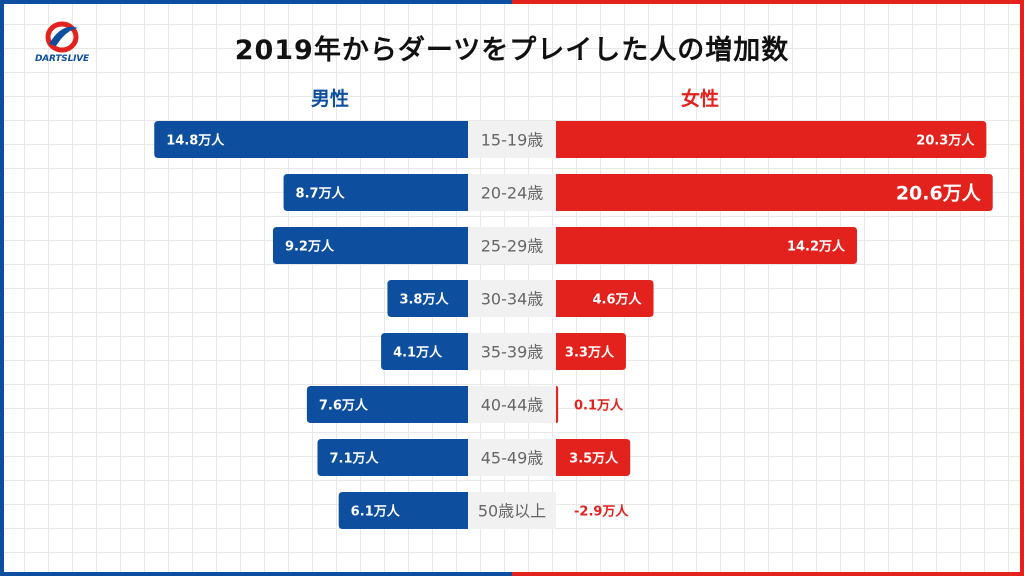 This screenshot has width=1024, height=576. I want to click on male-value-label: 4.1万人, so click(418, 353).